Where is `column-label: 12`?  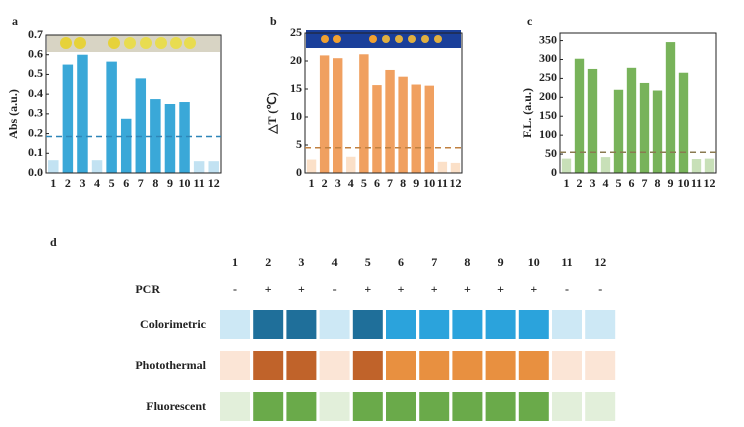
column-label: 12 is located at coordinates (600, 262).